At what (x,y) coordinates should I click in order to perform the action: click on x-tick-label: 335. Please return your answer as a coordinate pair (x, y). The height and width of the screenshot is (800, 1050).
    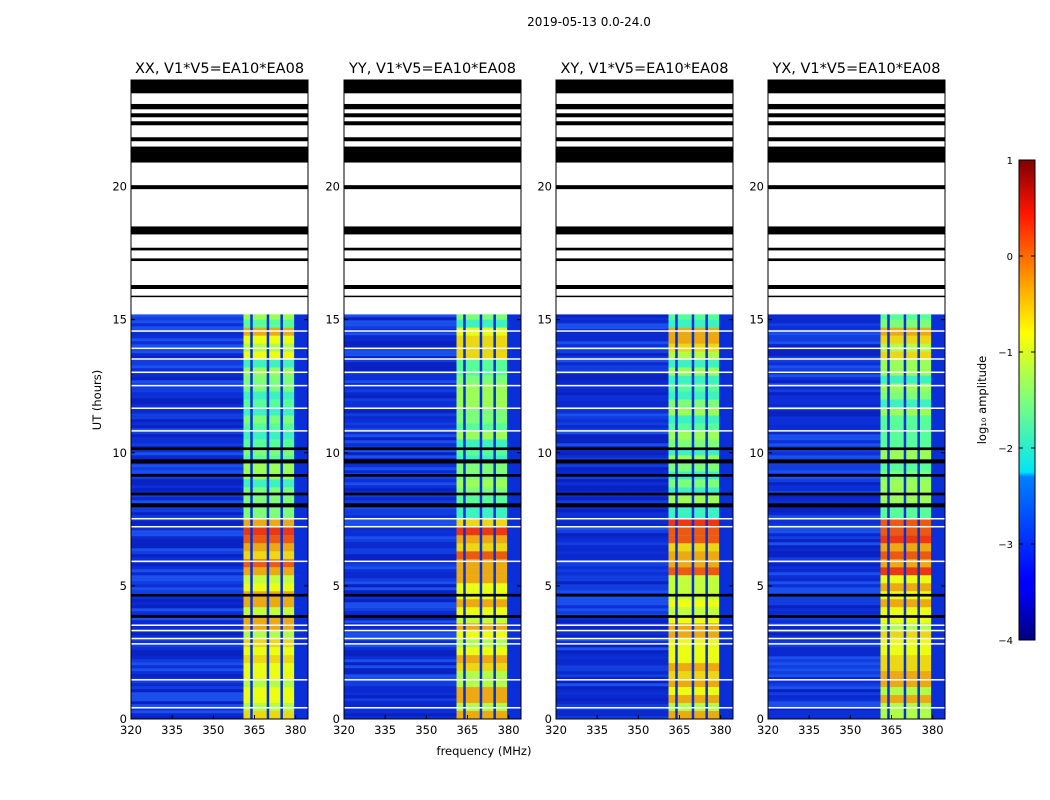
    Looking at the image, I should click on (385, 730).